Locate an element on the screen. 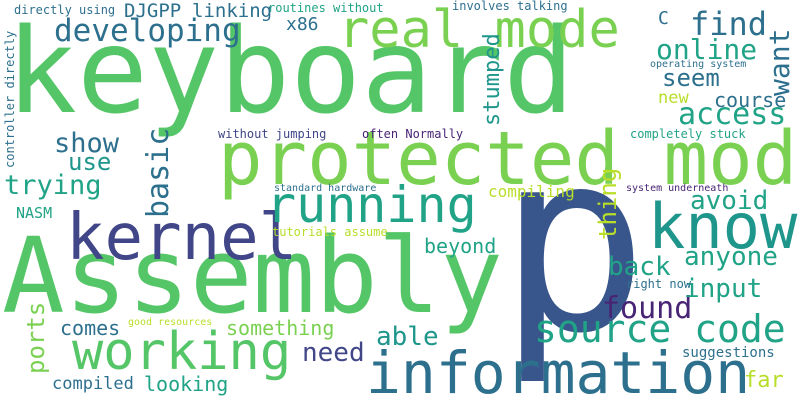 The image size is (800, 400). word-without-jumping: without jumping is located at coordinates (272, 134).